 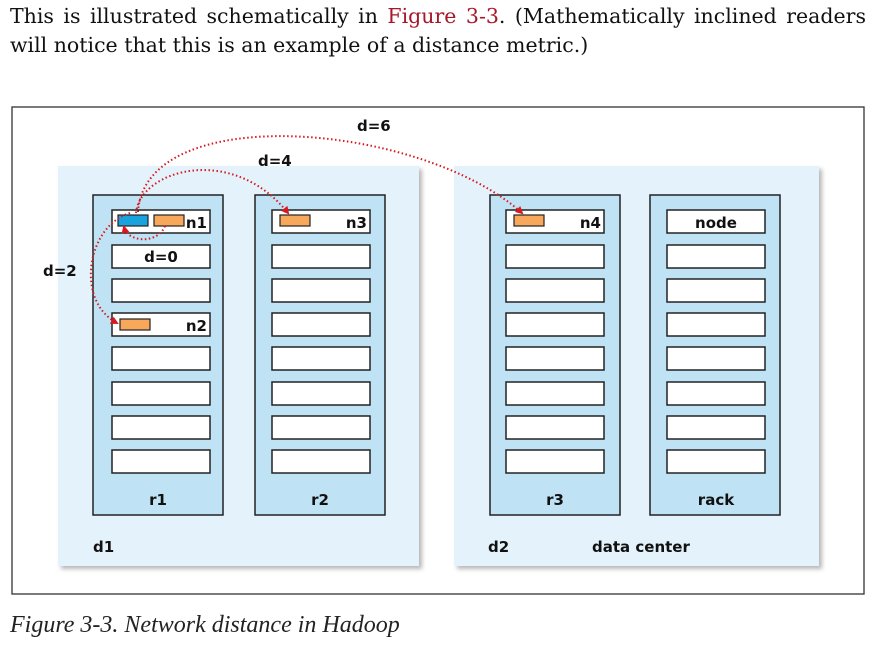 What do you see at coordinates (133, 220) in the screenshot?
I see `process-blue-n1` at bounding box center [133, 220].